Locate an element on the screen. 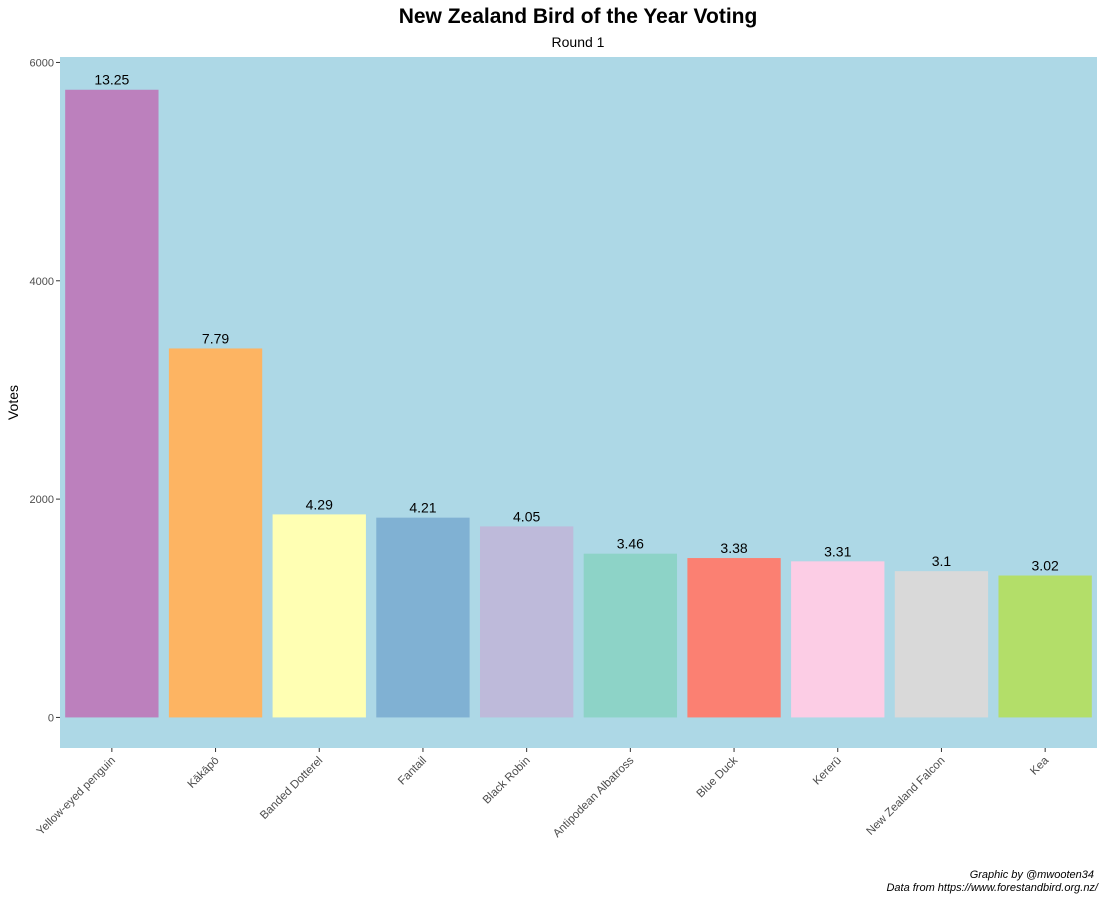 Image resolution: width=1105 pixels, height=900 pixels. y-tick-label: 0 is located at coordinates (51, 718).